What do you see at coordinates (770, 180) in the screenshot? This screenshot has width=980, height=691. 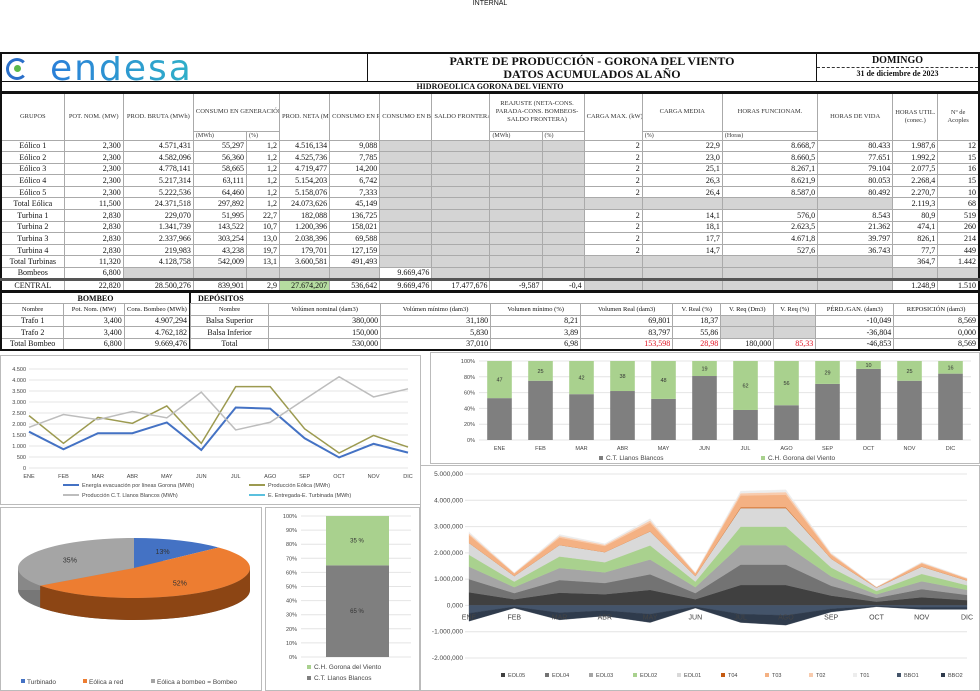 I see `cell: 8.621,9` at bounding box center [770, 180].